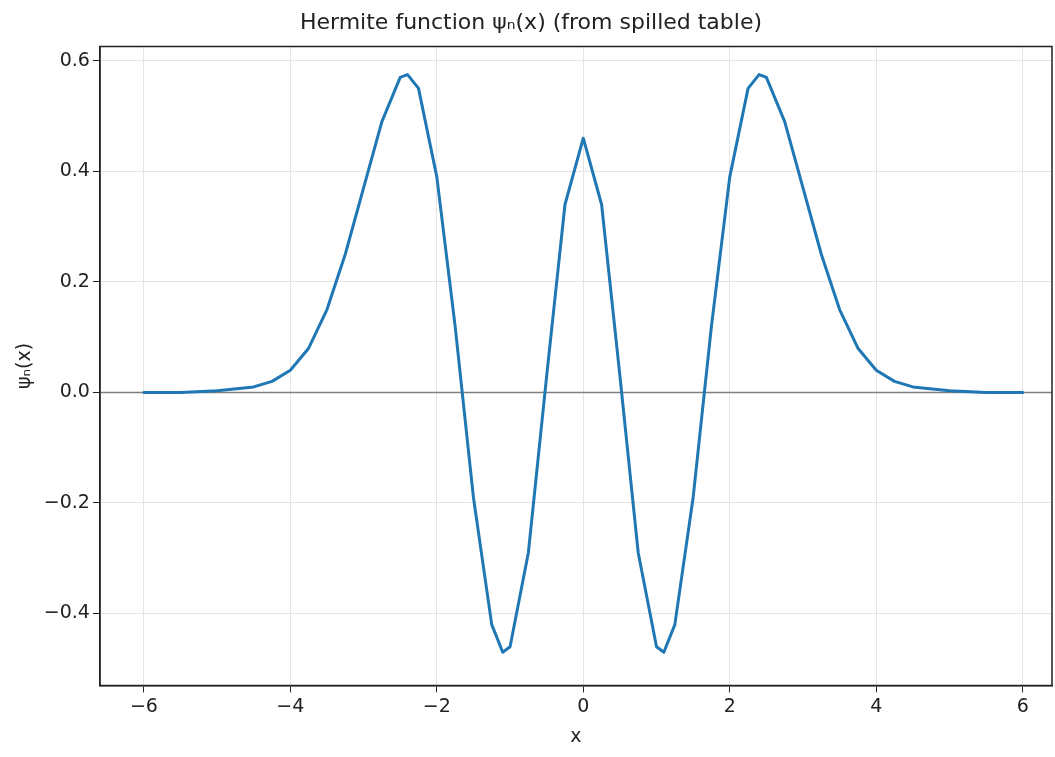  I want to click on y-tick-label: 0.2, so click(74, 279).